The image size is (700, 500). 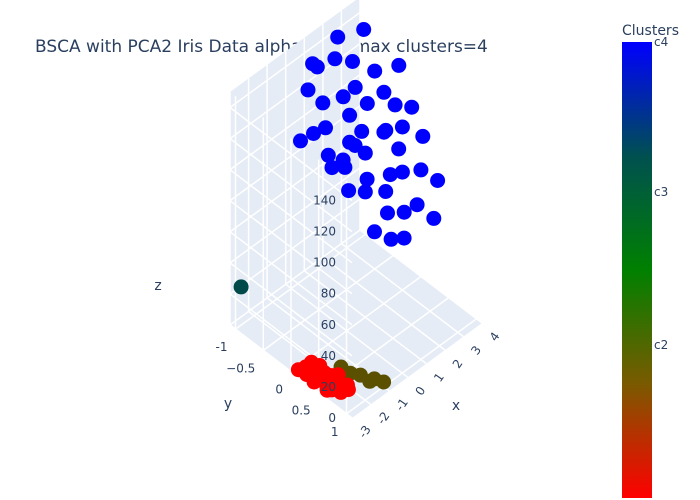 What do you see at coordinates (324, 201) in the screenshot?
I see `z-tick-label: 140` at bounding box center [324, 201].